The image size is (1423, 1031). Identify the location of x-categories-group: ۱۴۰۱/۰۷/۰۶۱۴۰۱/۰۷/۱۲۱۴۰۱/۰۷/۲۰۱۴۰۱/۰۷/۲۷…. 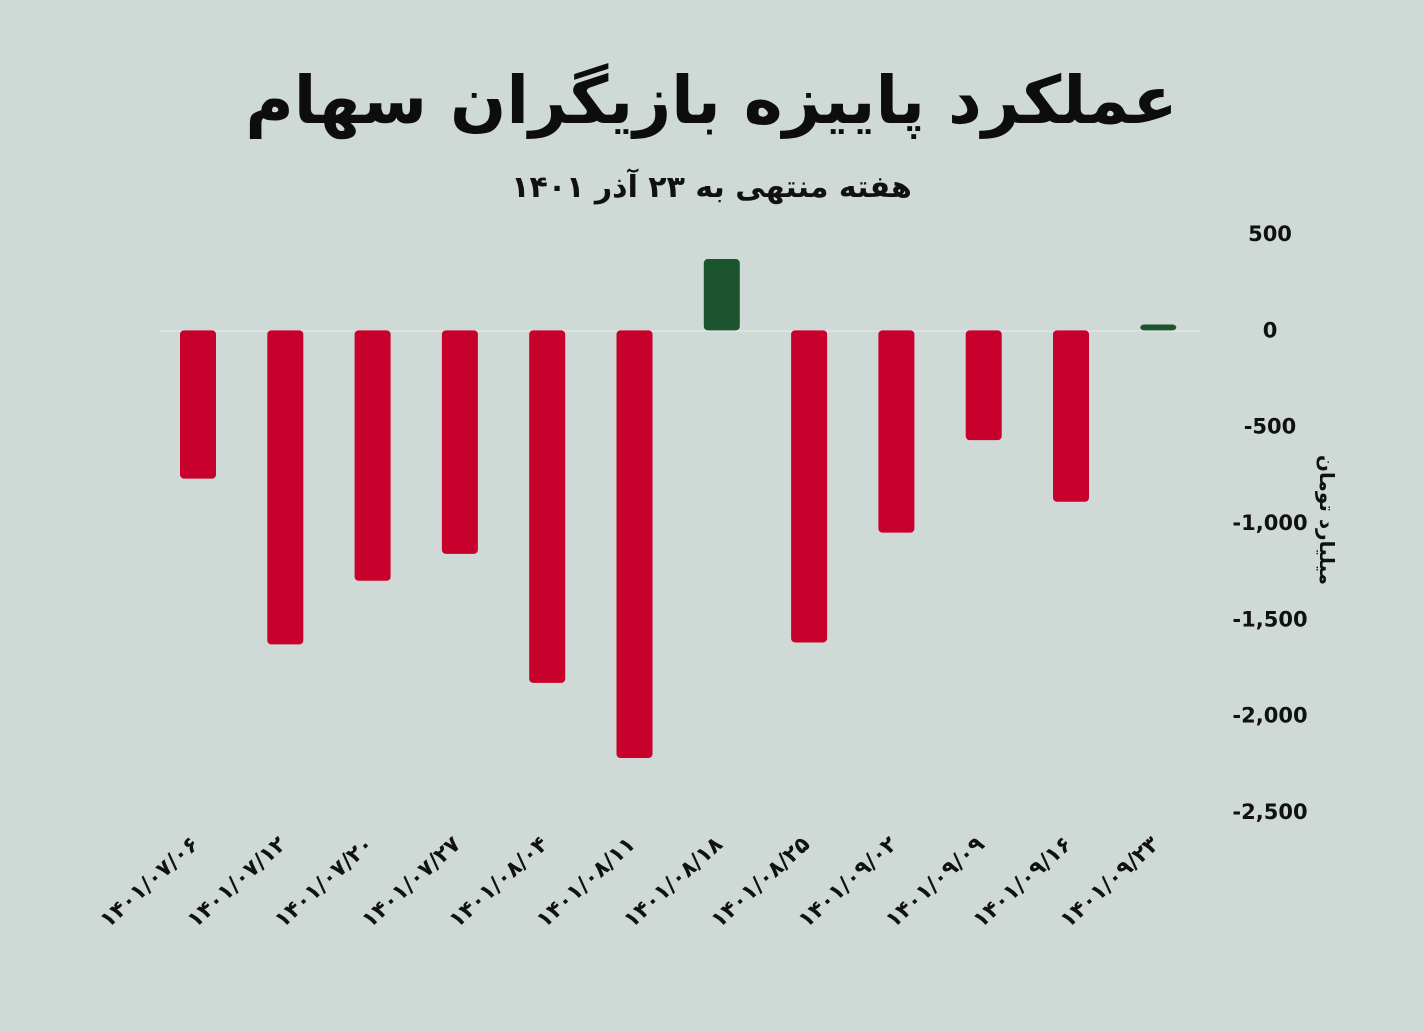
(630, 883).